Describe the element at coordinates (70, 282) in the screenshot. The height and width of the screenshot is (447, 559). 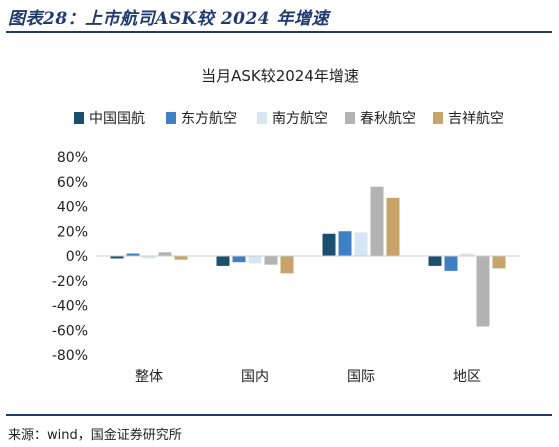
I see `y-tick-label: -20%` at that location.